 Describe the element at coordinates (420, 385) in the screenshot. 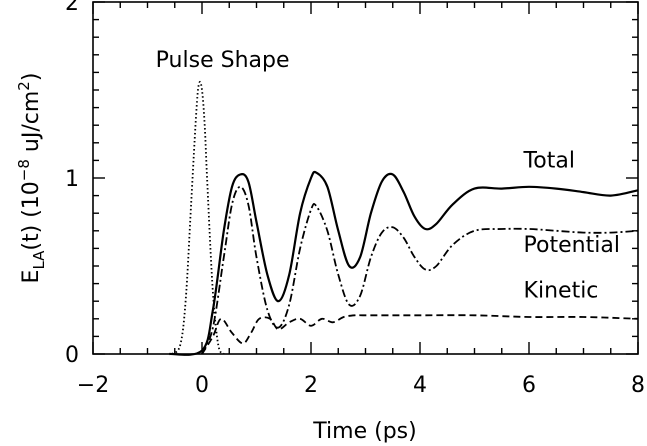

I see `x-tick-label: 4` at that location.